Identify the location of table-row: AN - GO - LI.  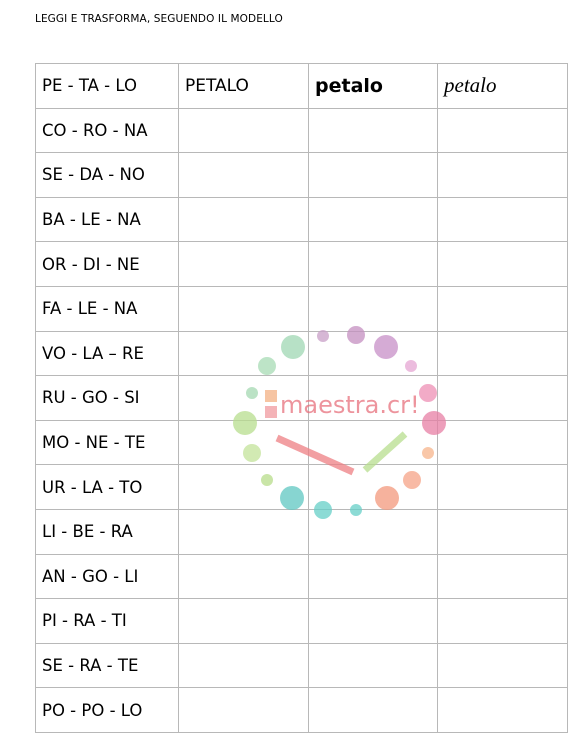
(301, 576).